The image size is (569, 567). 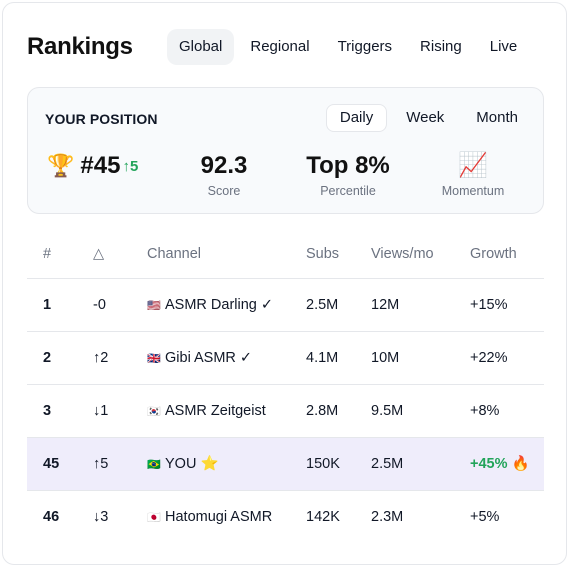 What do you see at coordinates (441, 46) in the screenshot?
I see `tab-rising: Rising` at bounding box center [441, 46].